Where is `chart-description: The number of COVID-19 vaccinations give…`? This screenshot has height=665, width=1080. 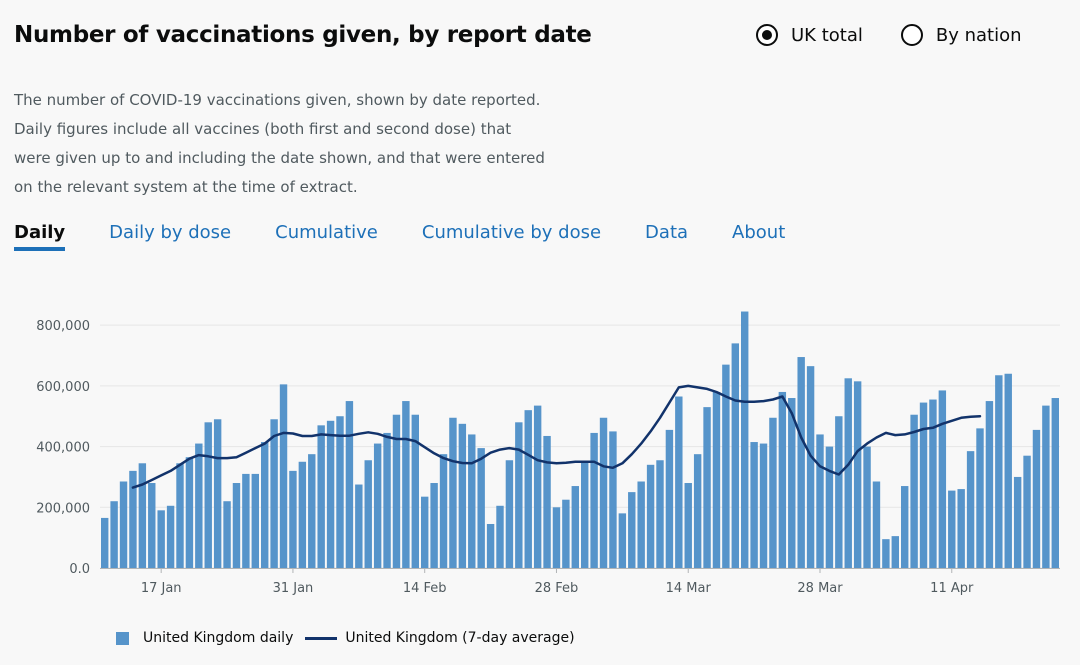
chart-description: The number of COVID-19 vaccinations give… is located at coordinates (284, 144).